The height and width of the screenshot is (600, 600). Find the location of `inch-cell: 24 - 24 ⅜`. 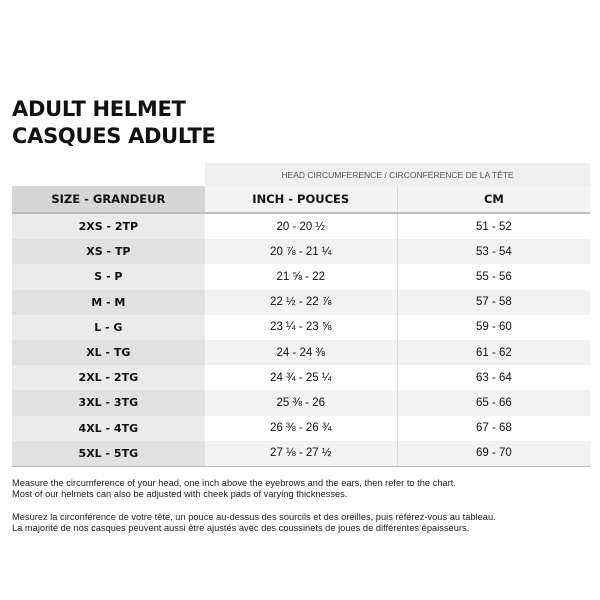

inch-cell: 24 - 24 ⅜ is located at coordinates (301, 352).